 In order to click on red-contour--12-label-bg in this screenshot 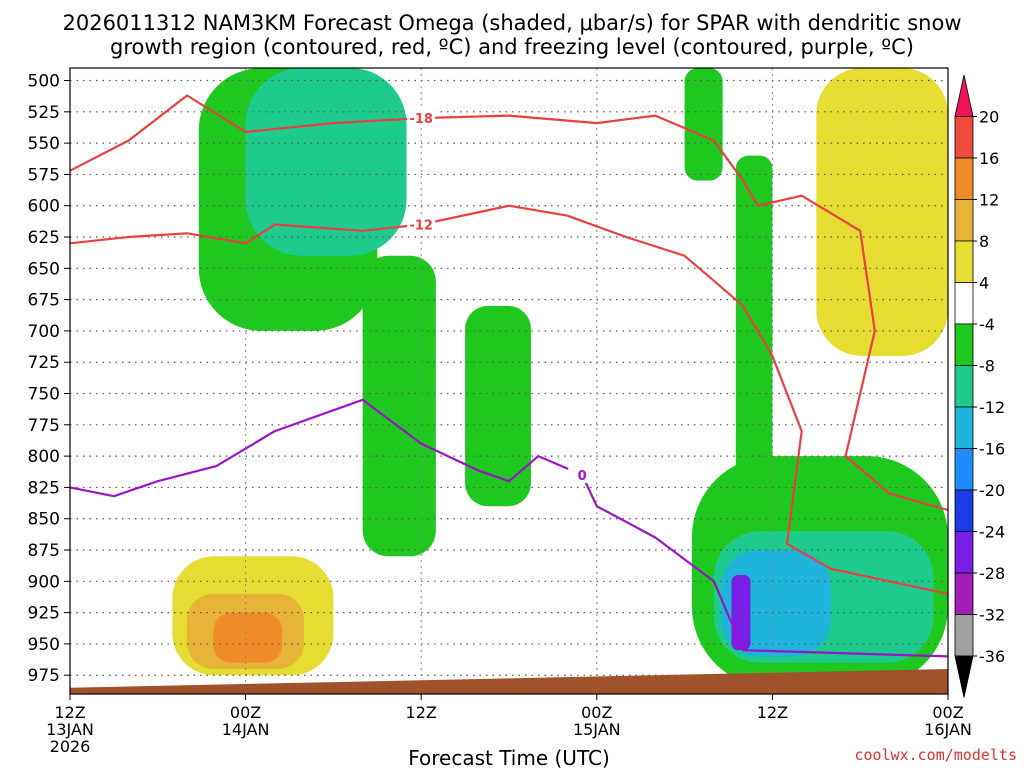, I will do `click(421, 224)`.